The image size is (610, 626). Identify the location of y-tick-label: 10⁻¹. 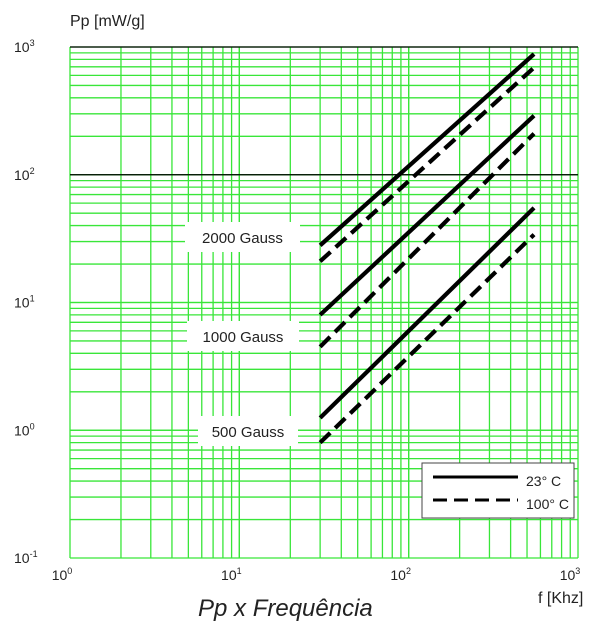
(26, 557).